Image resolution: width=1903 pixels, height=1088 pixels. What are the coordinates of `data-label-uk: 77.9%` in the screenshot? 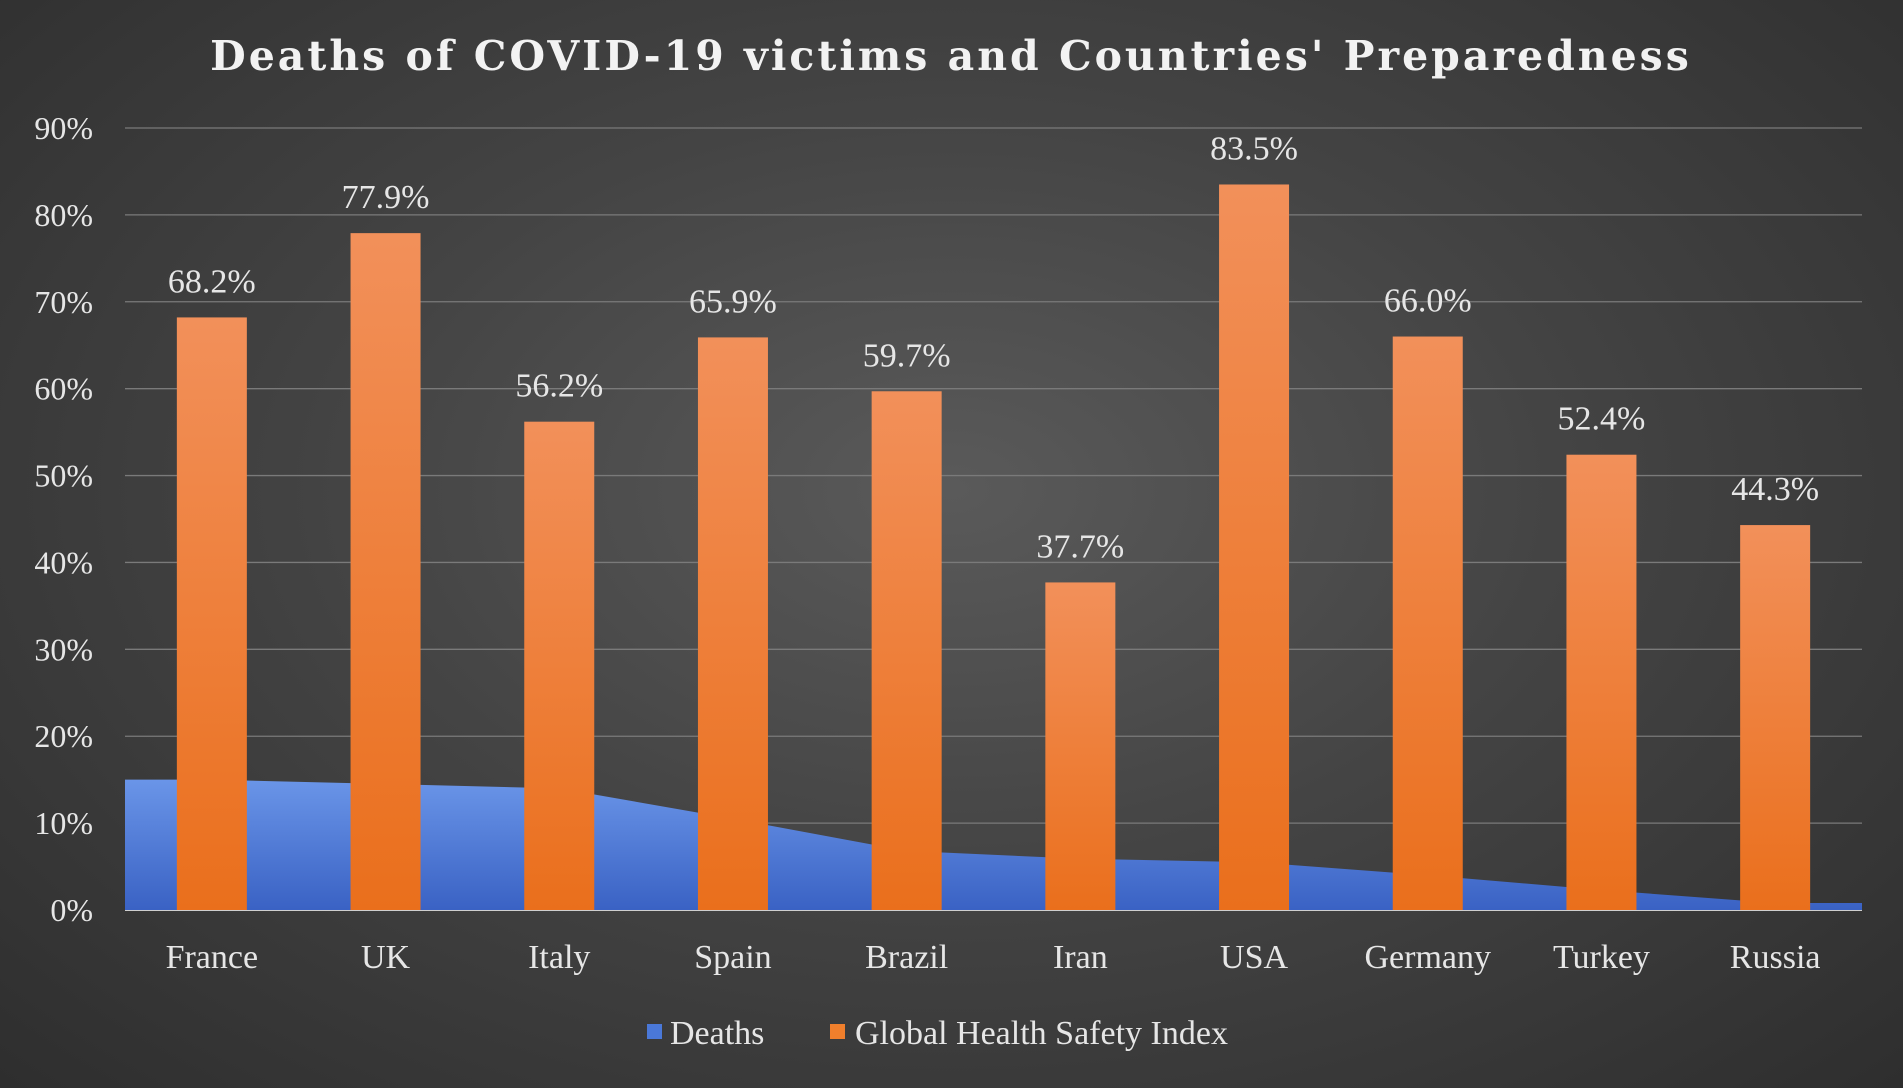 It's located at (386, 197).